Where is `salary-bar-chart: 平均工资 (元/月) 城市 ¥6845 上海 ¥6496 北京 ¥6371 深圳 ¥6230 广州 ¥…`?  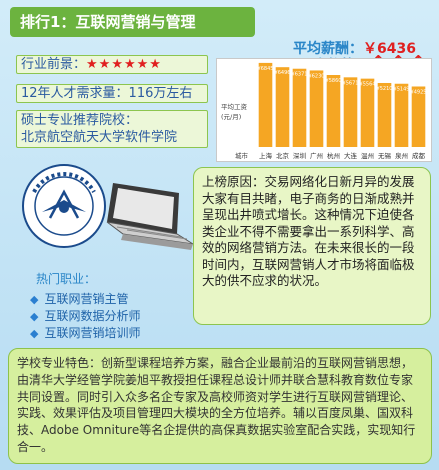
salary-bar-chart: 平均工资 (元/月) 城市 ¥6845 上海 ¥6496 北京 ¥6371 深圳 ¥6230 广州 ¥… is located at coordinates (324, 110).